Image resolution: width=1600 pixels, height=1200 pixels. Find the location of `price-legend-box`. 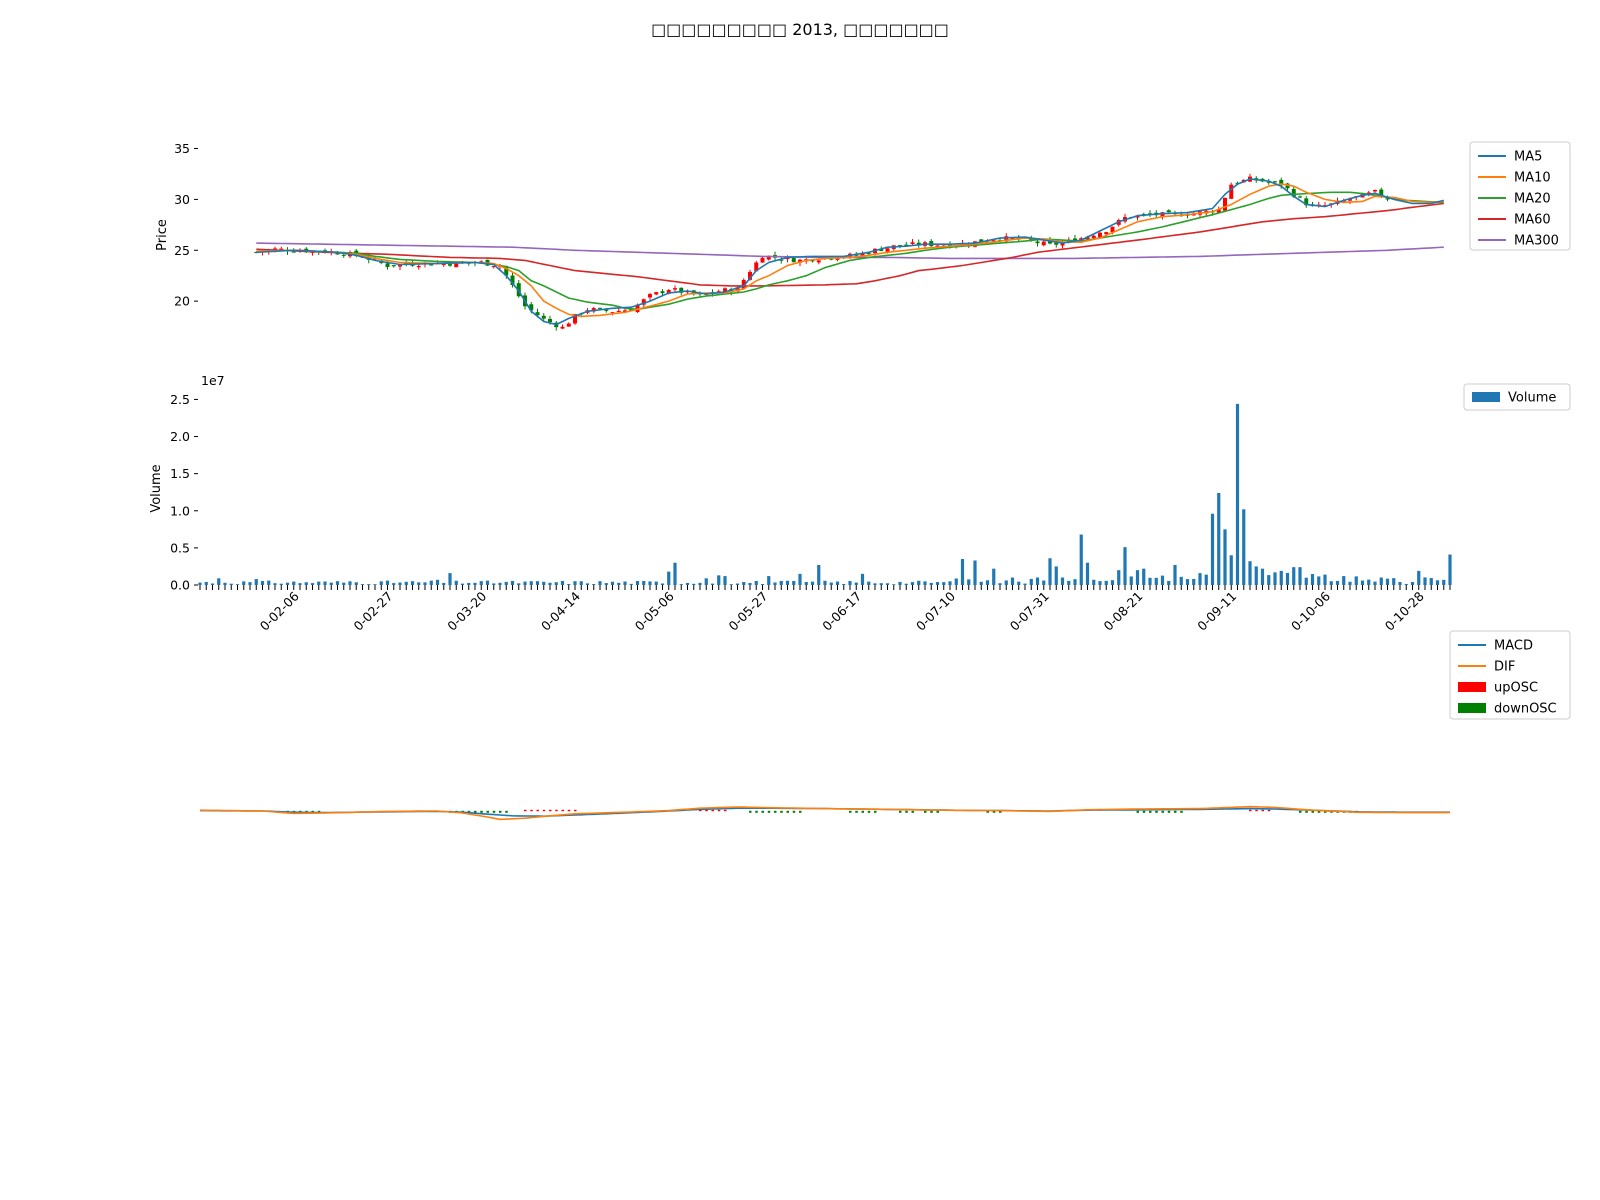

price-legend-box is located at coordinates (1520, 196).